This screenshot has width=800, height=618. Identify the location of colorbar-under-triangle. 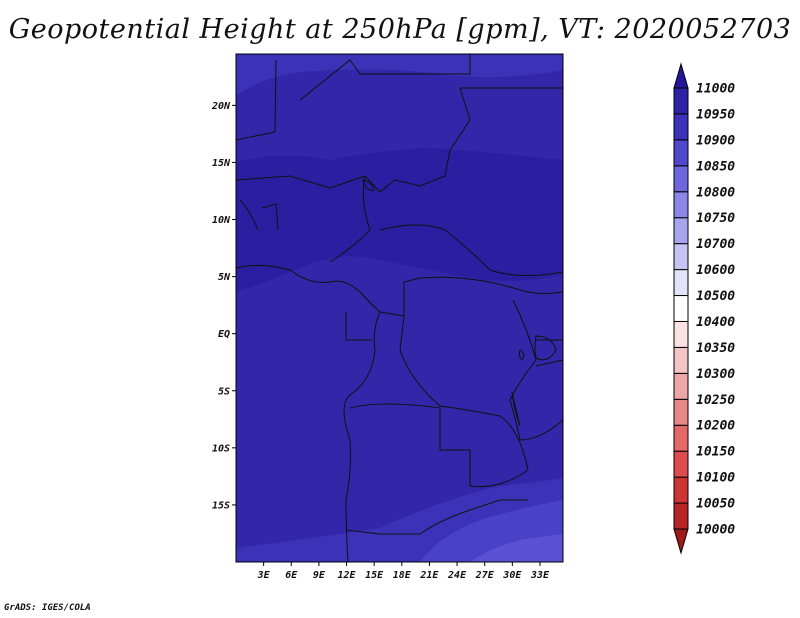
(681, 541).